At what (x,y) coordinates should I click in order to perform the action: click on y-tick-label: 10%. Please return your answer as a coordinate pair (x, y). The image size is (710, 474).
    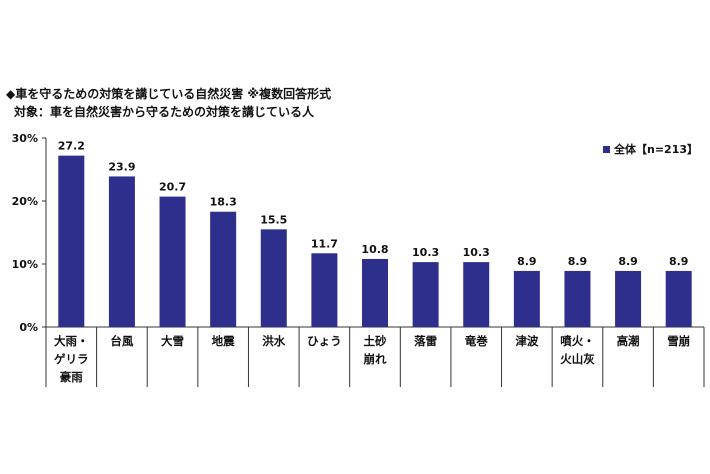
    Looking at the image, I should click on (25, 264).